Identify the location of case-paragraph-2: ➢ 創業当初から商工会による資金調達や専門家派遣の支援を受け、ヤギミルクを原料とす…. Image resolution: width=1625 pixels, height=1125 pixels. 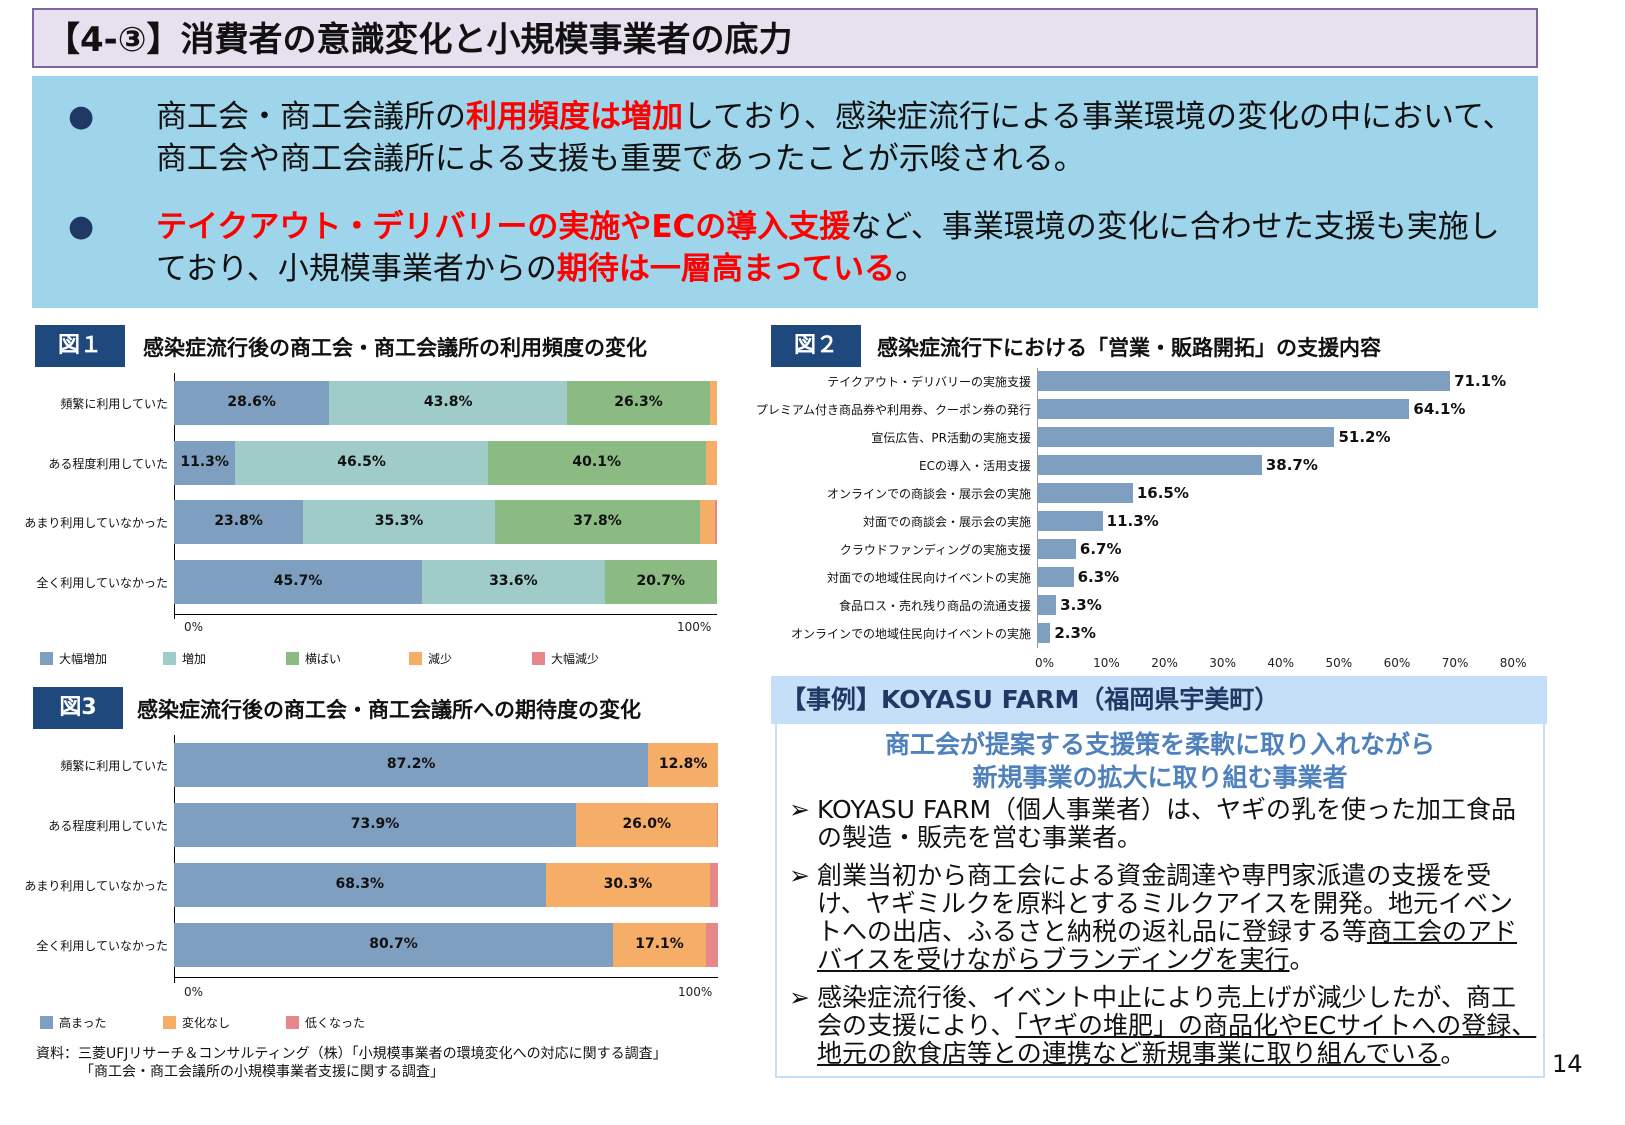
(1163, 918).